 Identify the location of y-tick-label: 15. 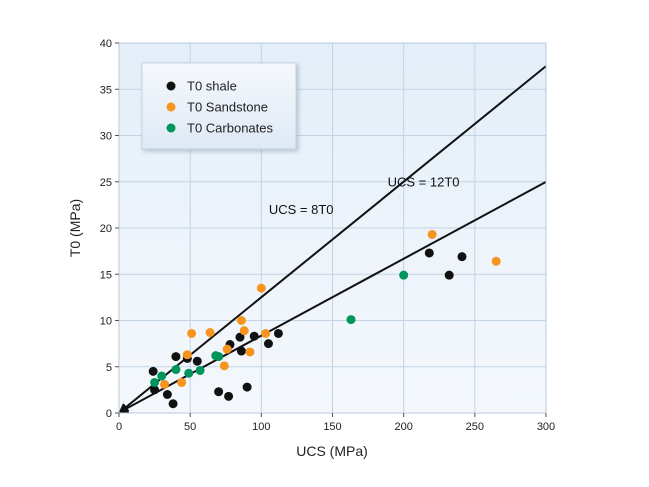
(106, 275).